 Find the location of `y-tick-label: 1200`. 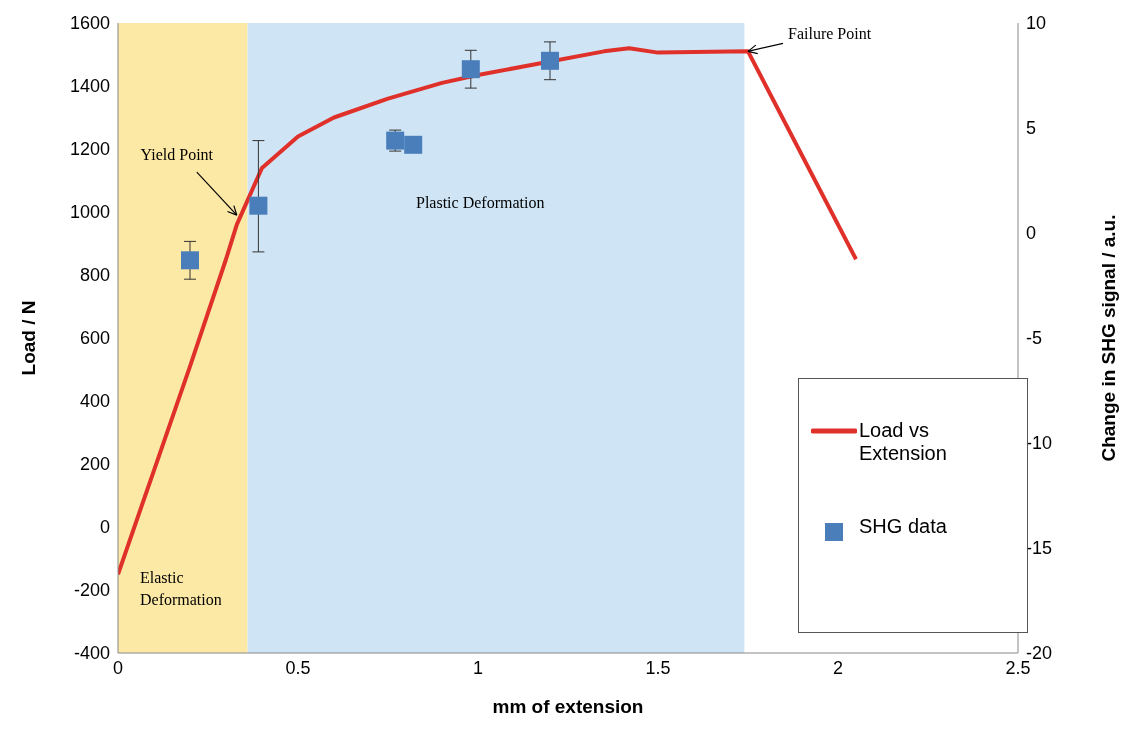

y-tick-label: 1200 is located at coordinates (89, 149).